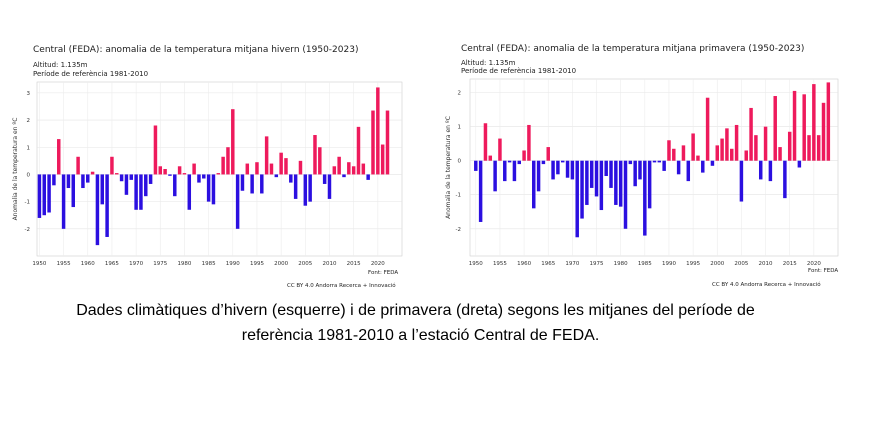 This screenshot has width=871, height=422. I want to click on y-tick-label: 1, so click(29, 148).